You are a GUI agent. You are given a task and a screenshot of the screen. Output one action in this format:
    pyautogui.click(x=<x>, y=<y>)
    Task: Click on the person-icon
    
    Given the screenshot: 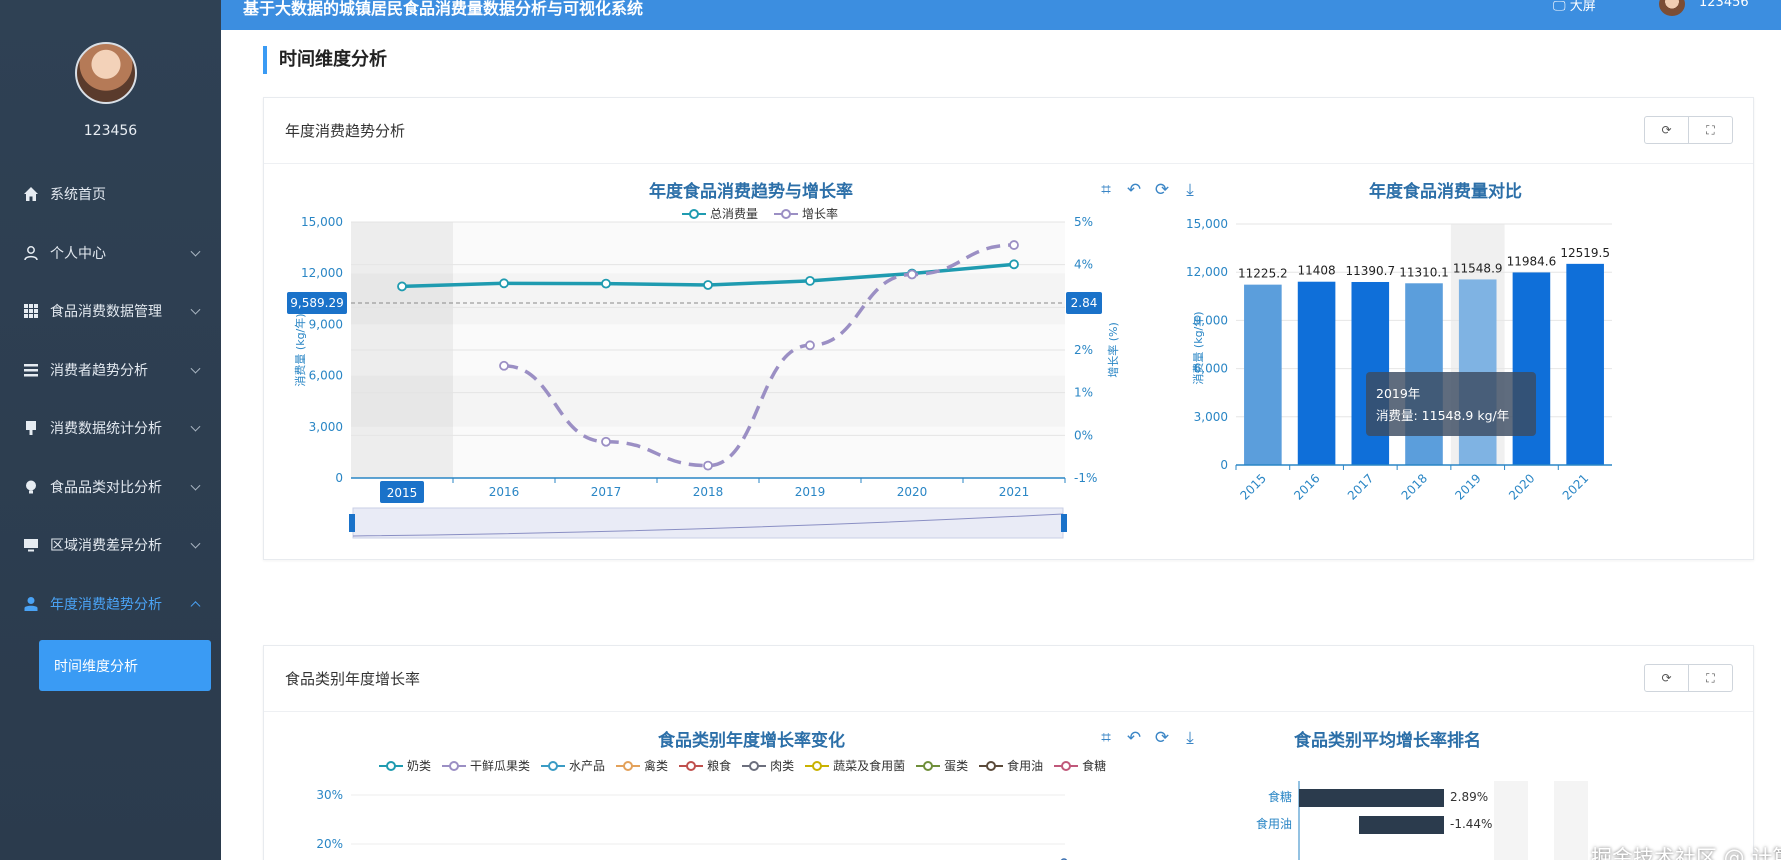 What is the action you would take?
    pyautogui.click(x=31, y=604)
    